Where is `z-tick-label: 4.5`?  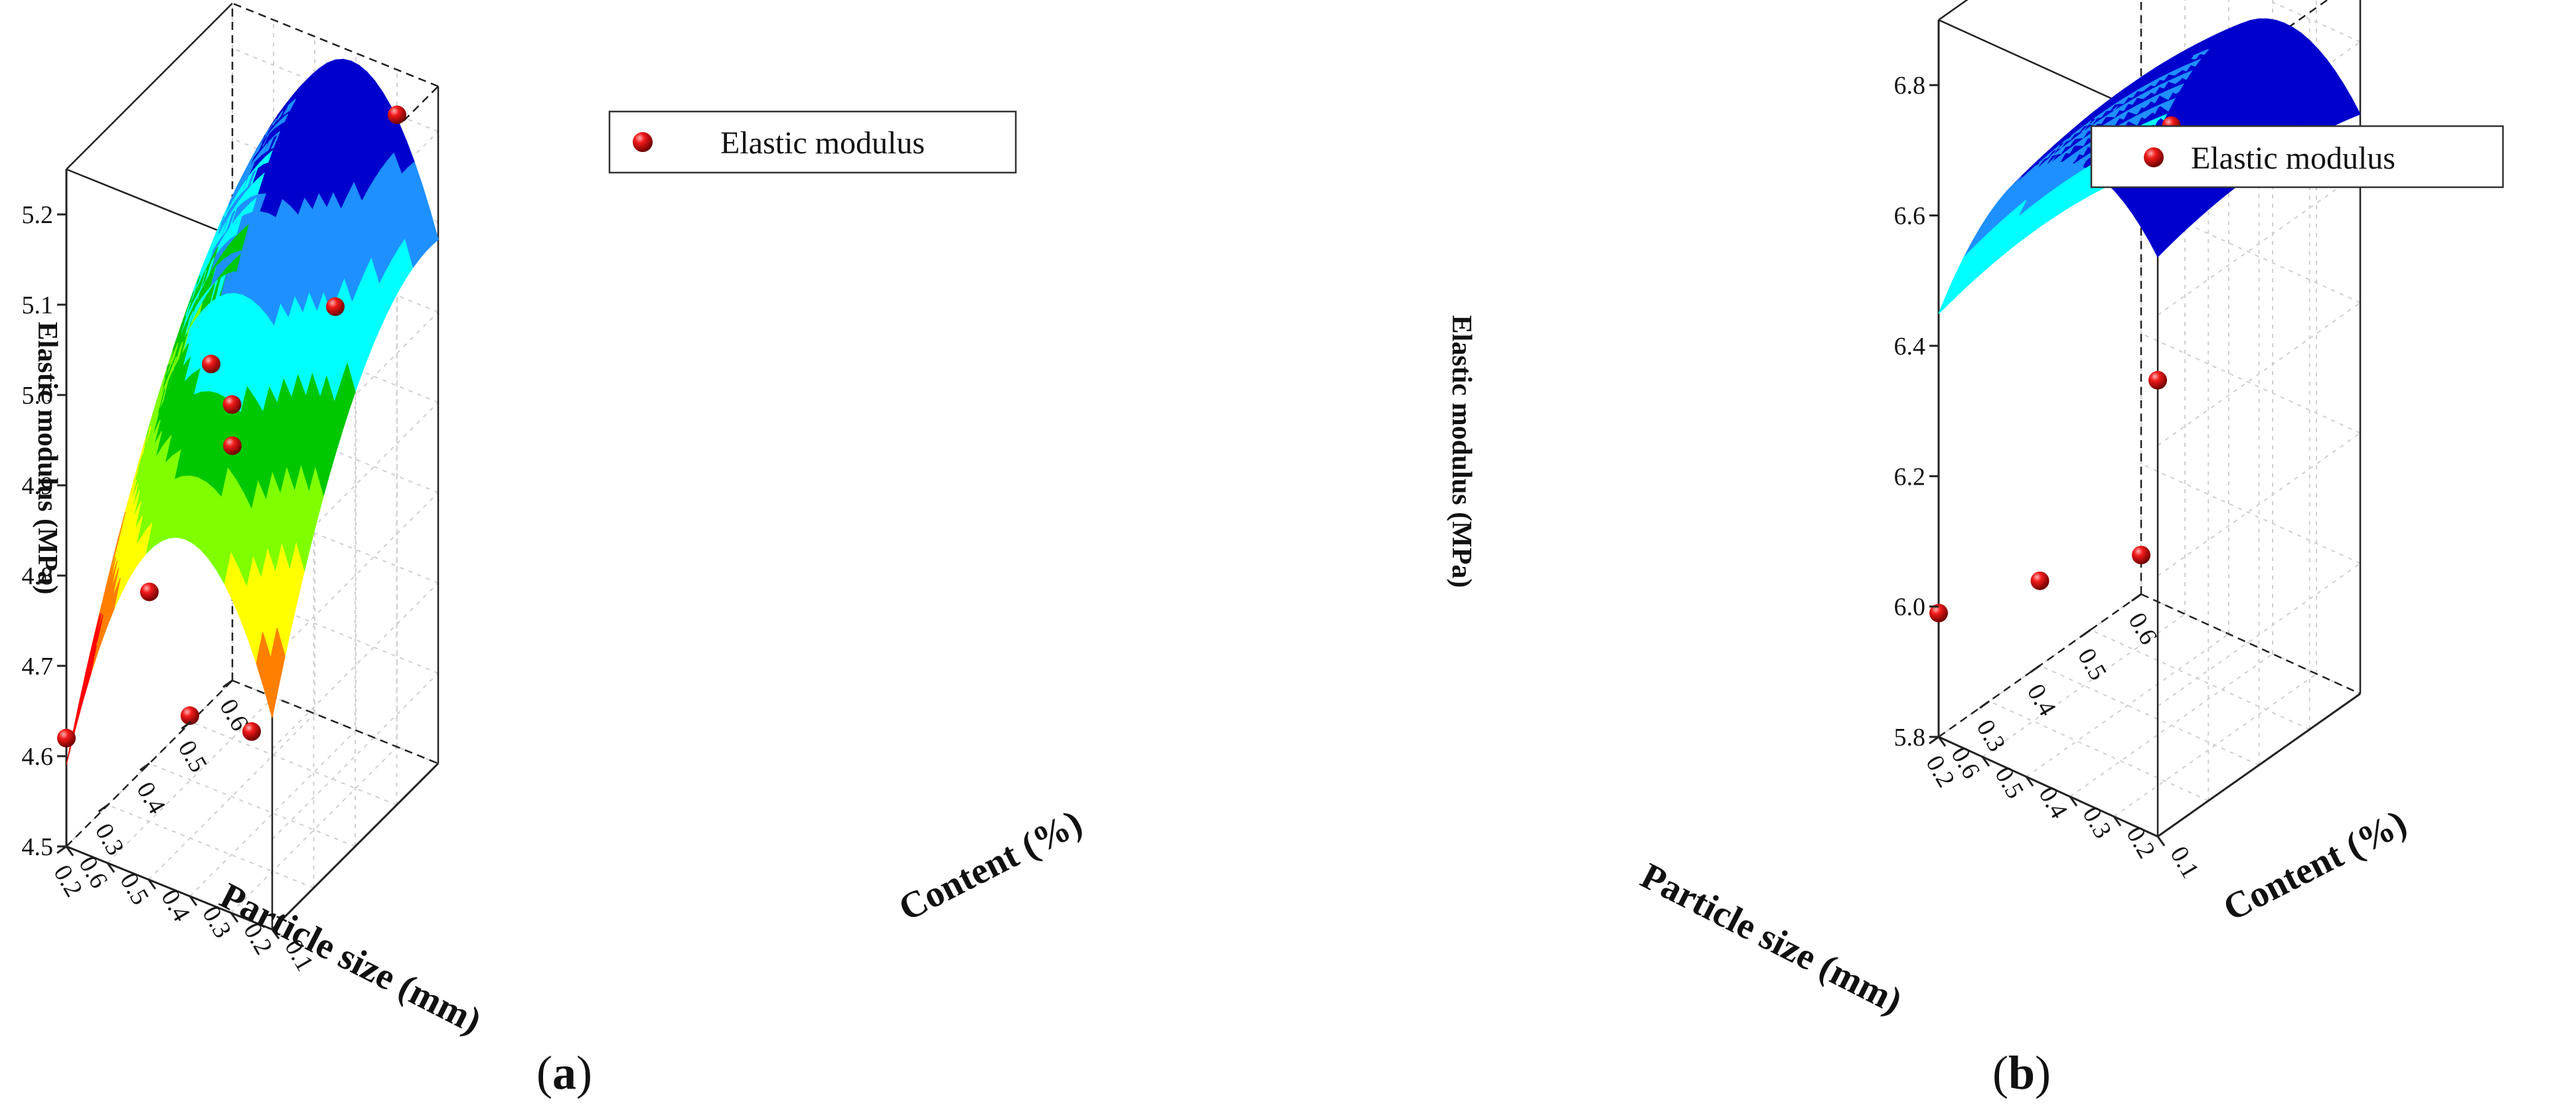
z-tick-label: 4.5 is located at coordinates (38, 847).